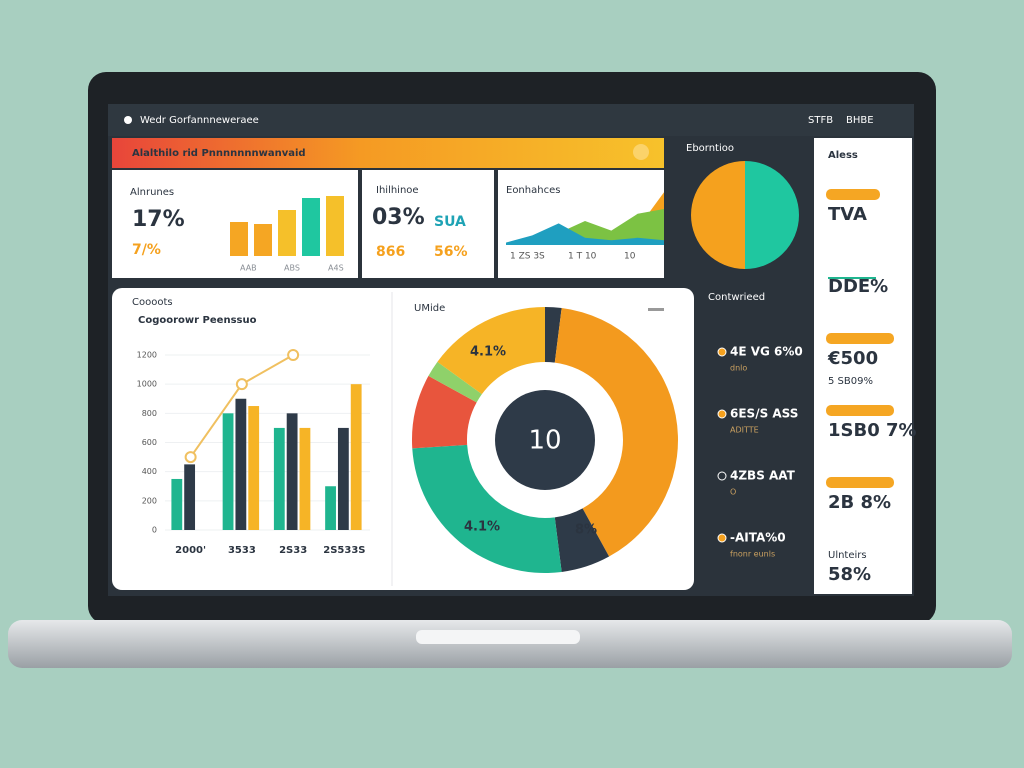 The height and width of the screenshot is (768, 1024). I want to click on x-tick-label: A4S, so click(336, 268).